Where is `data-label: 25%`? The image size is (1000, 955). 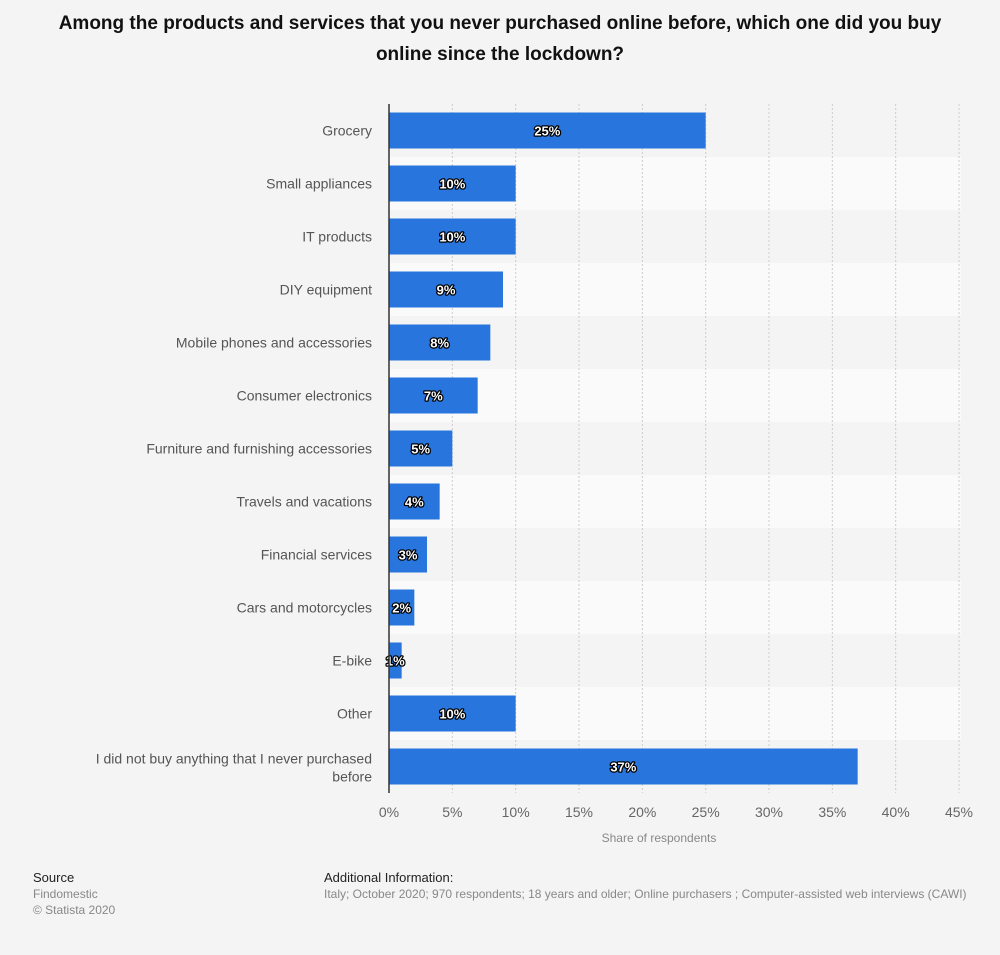 data-label: 25% is located at coordinates (547, 131).